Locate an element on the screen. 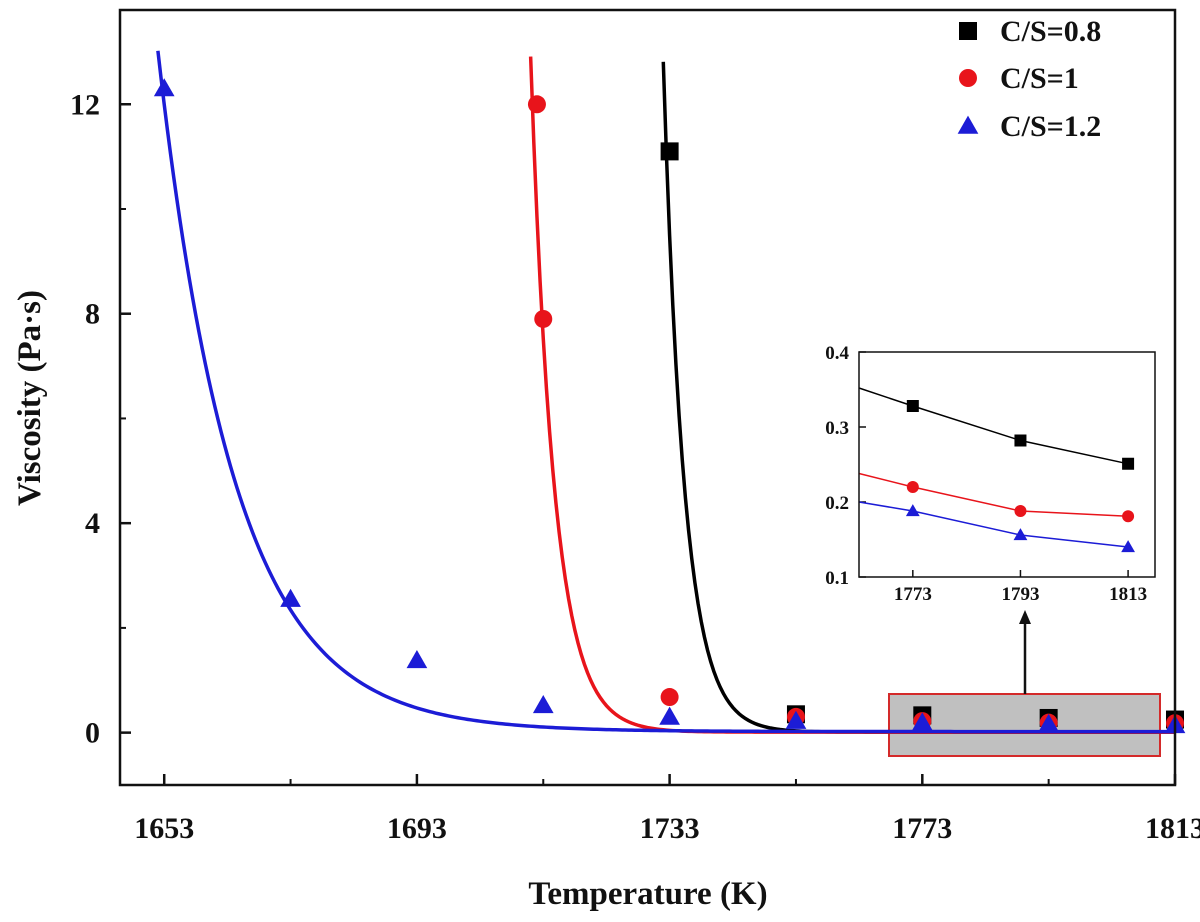 The width and height of the screenshot is (1200, 922). y-axis-title: Viscosity (Pa·s) is located at coordinates (30, 398).